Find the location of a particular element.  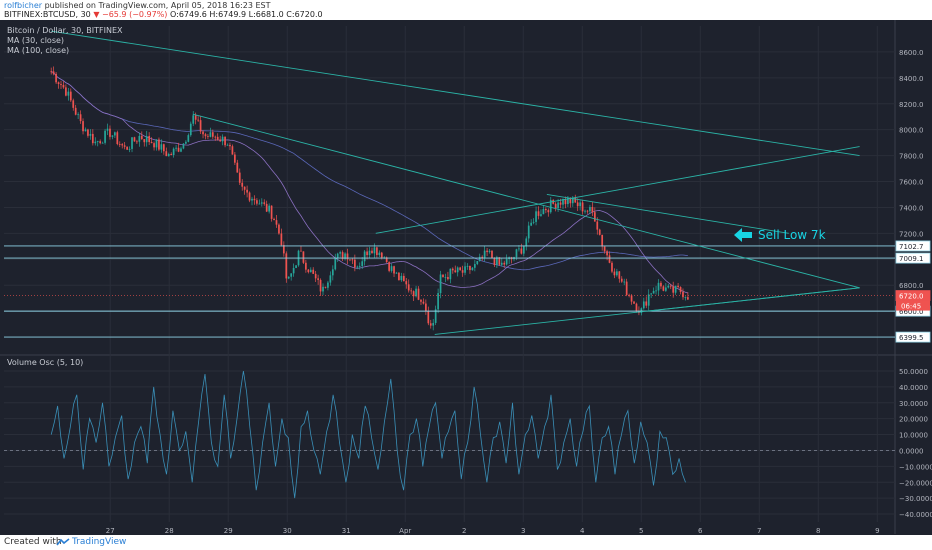

osc-tick-label: 20.0000 is located at coordinates (913, 420).